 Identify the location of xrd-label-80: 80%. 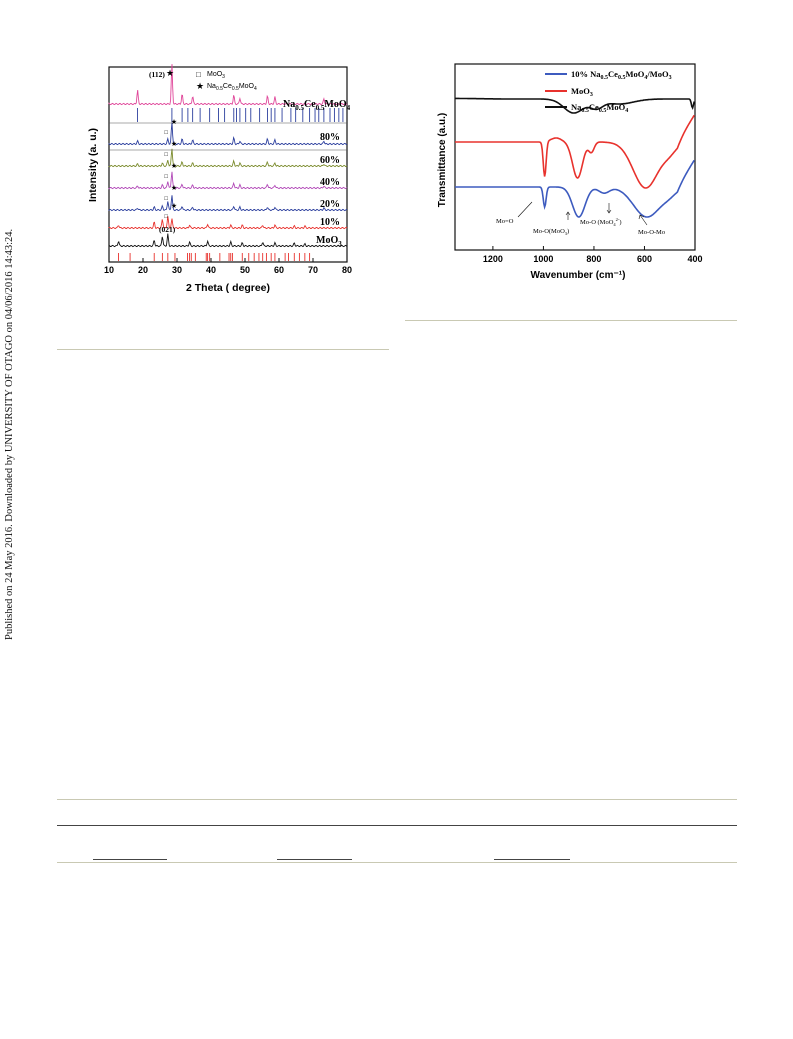
(330, 137).